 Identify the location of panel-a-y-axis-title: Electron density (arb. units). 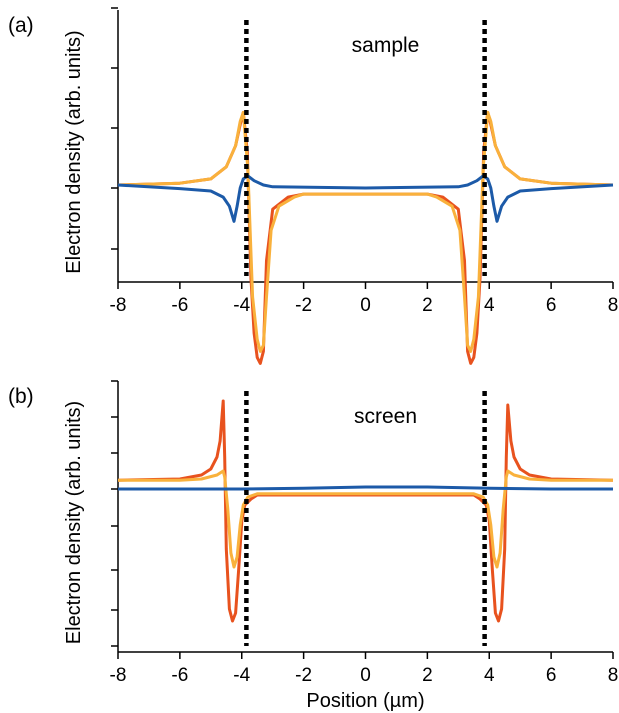
(74, 151).